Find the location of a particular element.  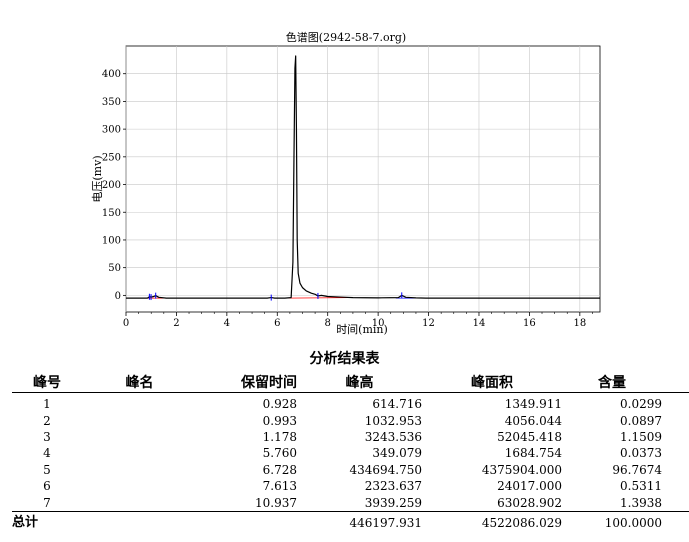

y-tick-label: 50 is located at coordinates (114, 268).